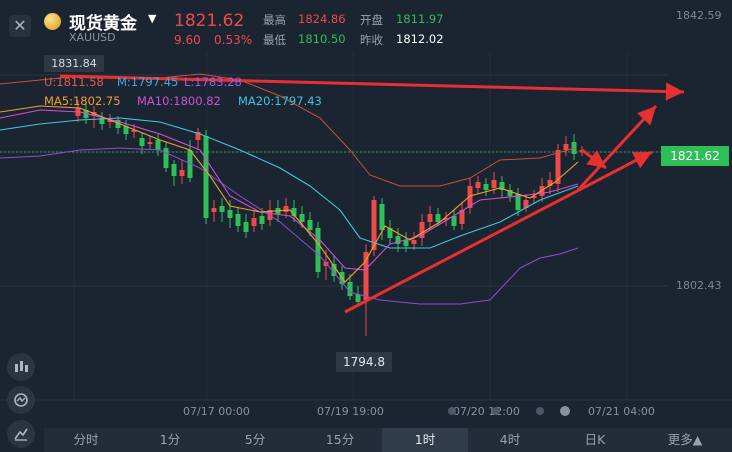 The image size is (732, 452). I want to click on open-value: 1811.97, so click(420, 19).